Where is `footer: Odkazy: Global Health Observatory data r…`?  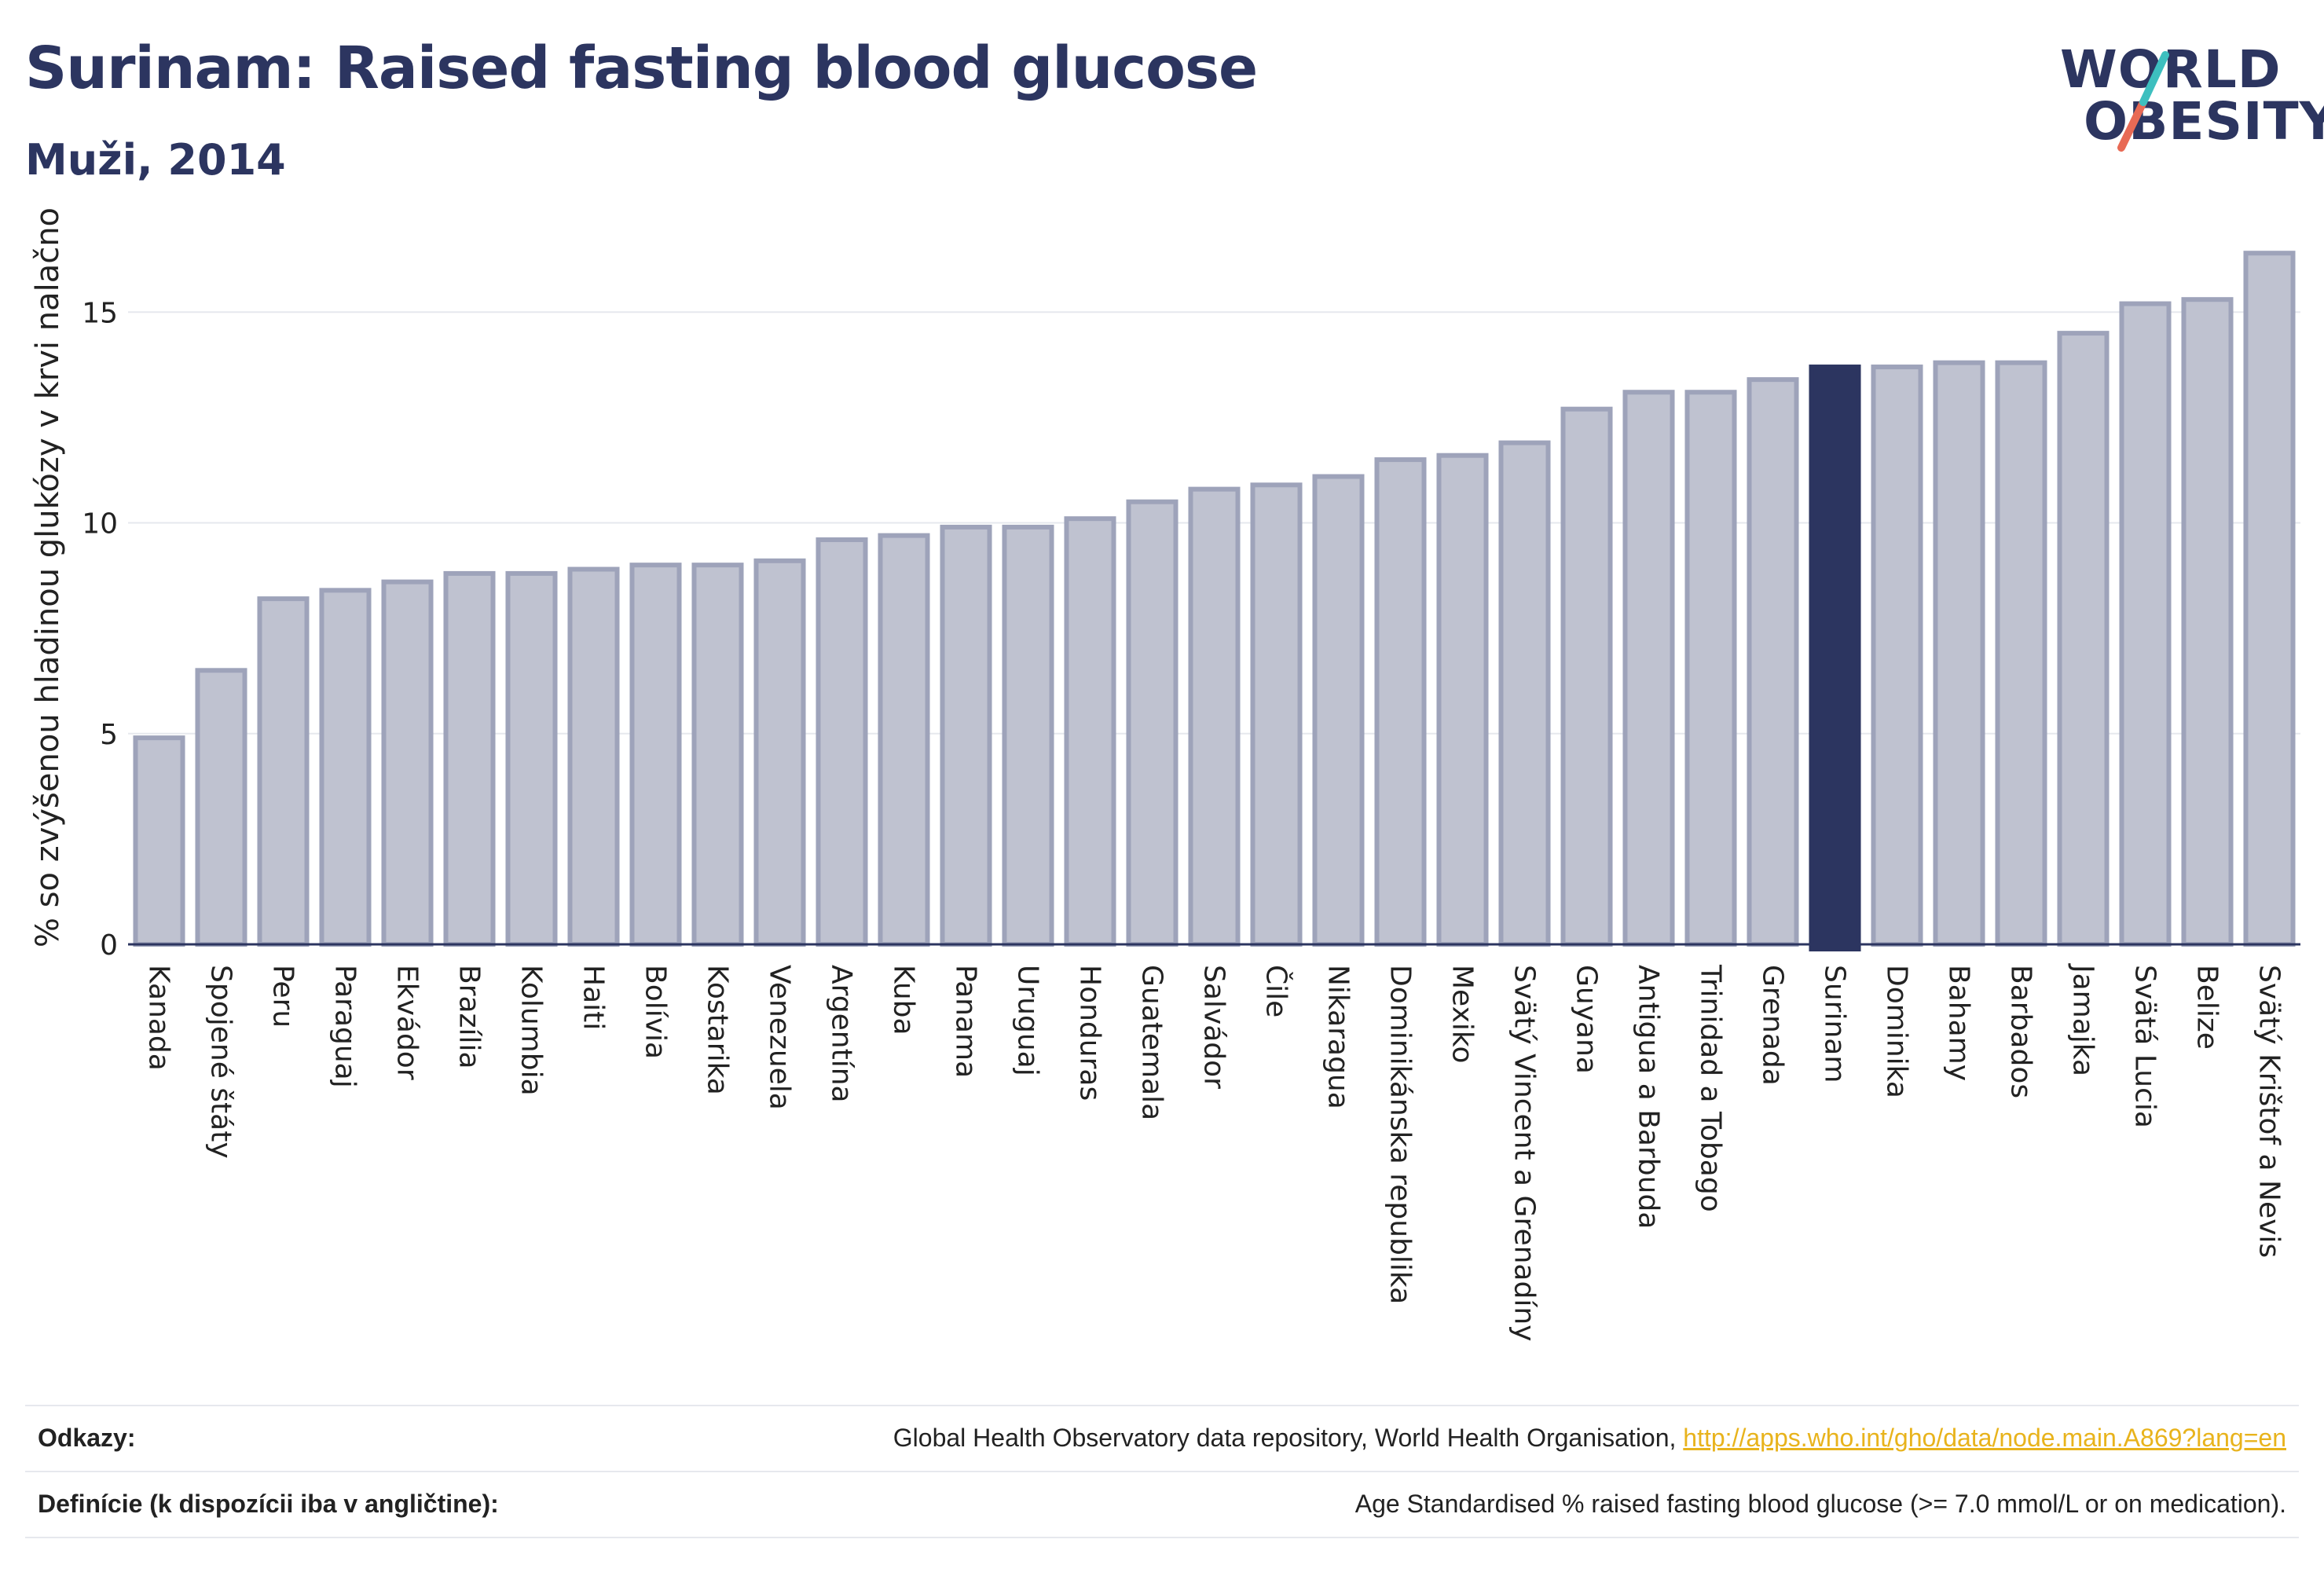 footer: Odkazy: Global Health Observatory data r… is located at coordinates (1162, 1471).